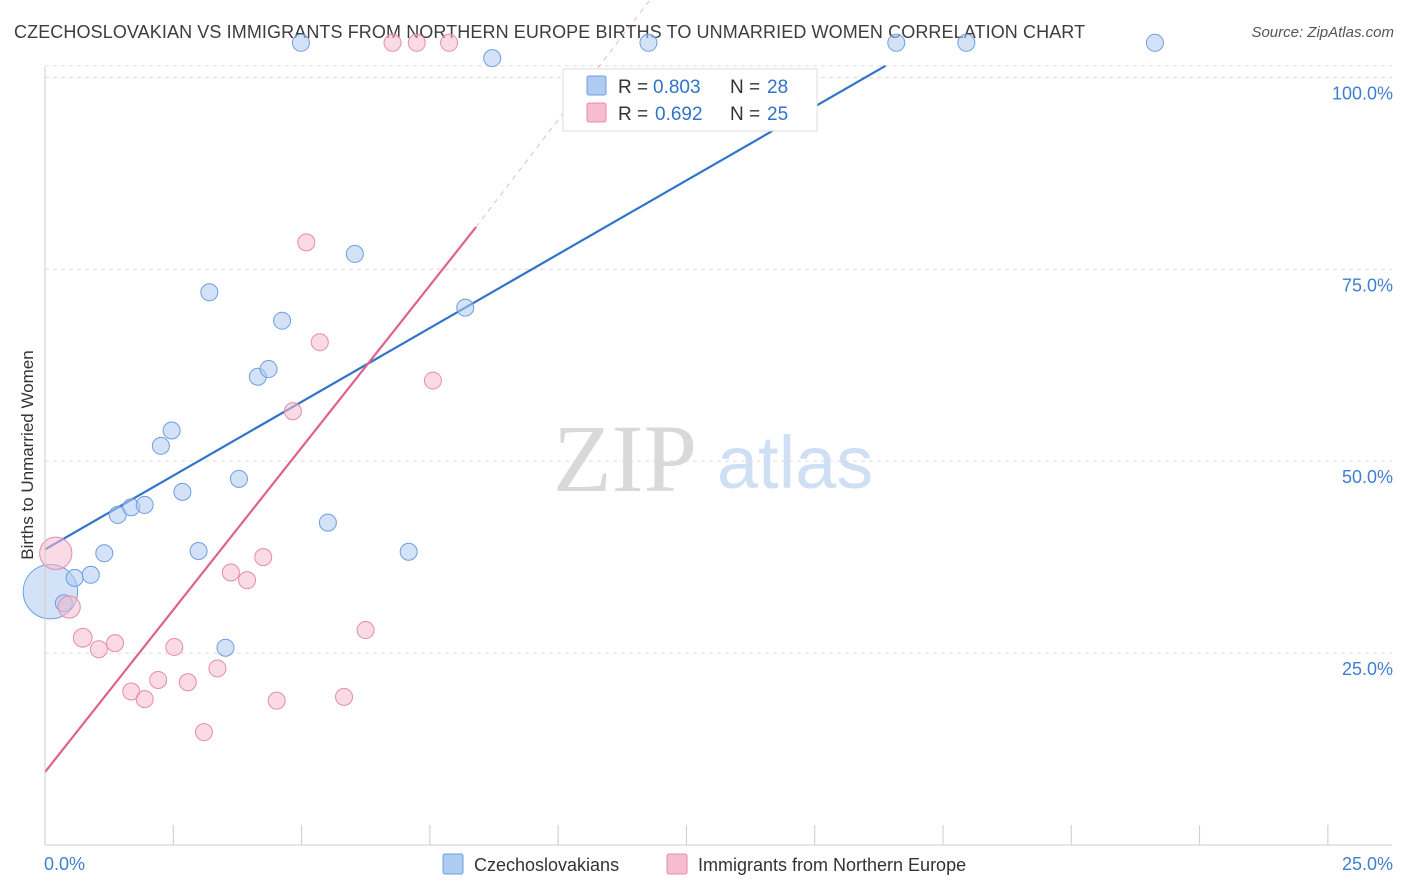 The image size is (1406, 892). I want to click on stats-swatch-czechoslovakians, so click(596, 85).